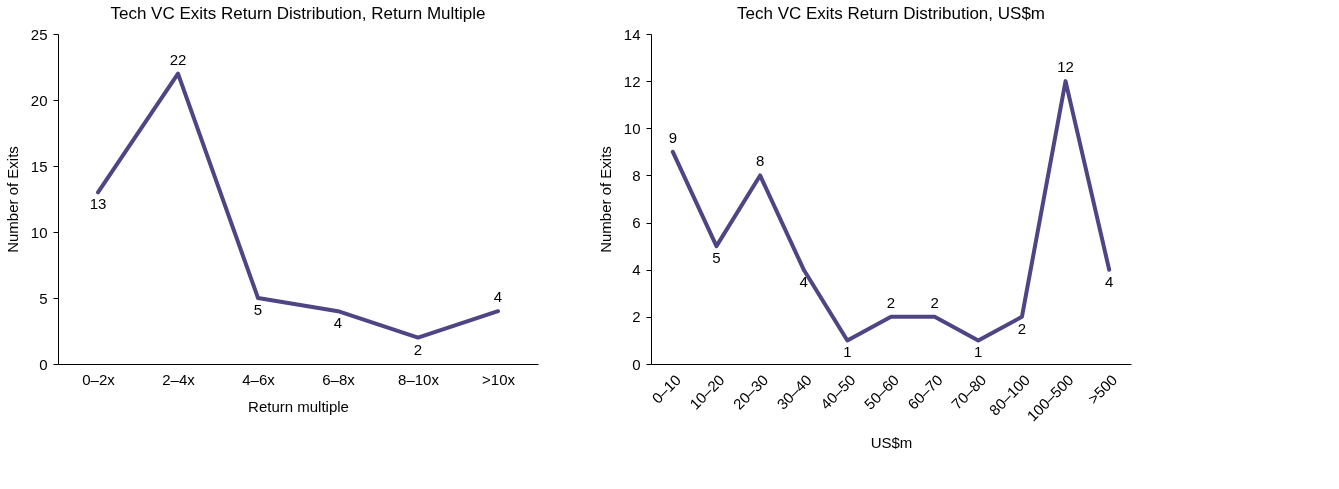 This screenshot has width=1339, height=489. What do you see at coordinates (39, 34) in the screenshot?
I see `y-tick-label: 25` at bounding box center [39, 34].